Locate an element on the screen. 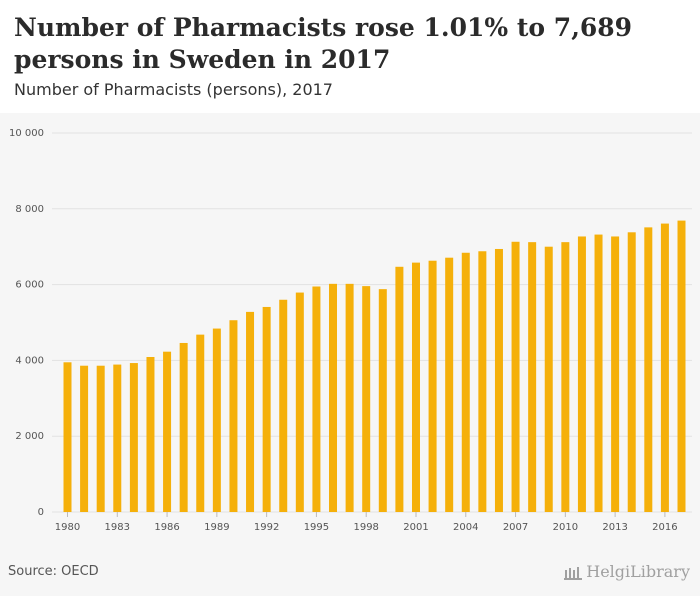 Image resolution: width=700 pixels, height=596 pixels. x-tick-label: 1995 is located at coordinates (316, 527).